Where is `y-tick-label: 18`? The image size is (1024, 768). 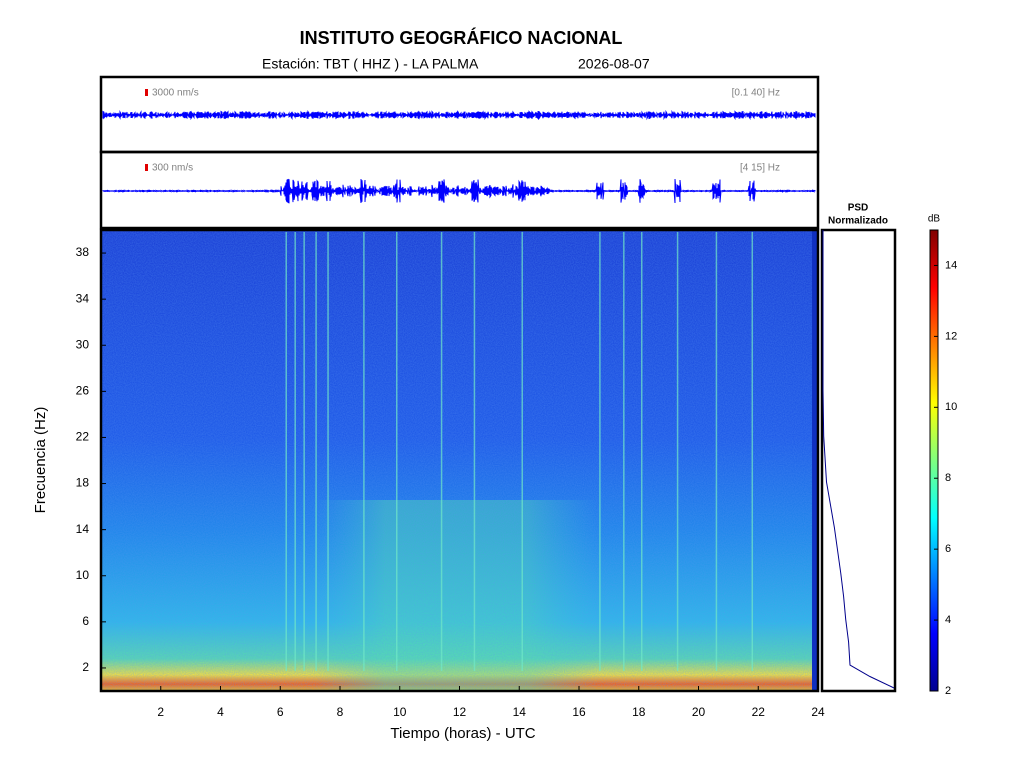
y-tick-label: 18 is located at coordinates (83, 483).